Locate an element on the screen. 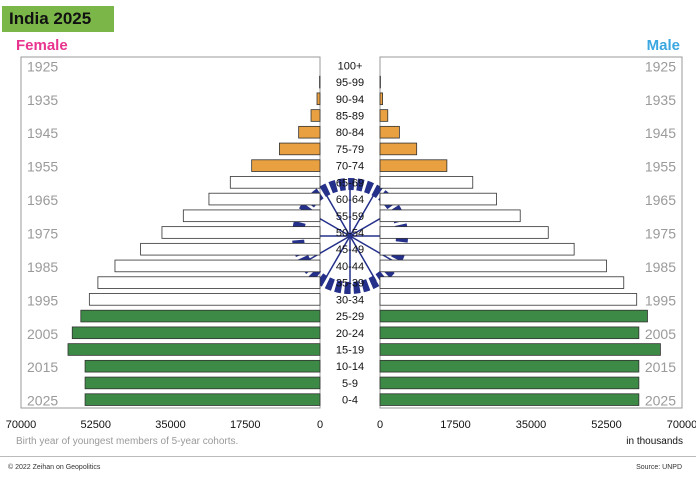 The height and width of the screenshot is (481, 696). birth-year-label-female: 2025 is located at coordinates (42, 401).